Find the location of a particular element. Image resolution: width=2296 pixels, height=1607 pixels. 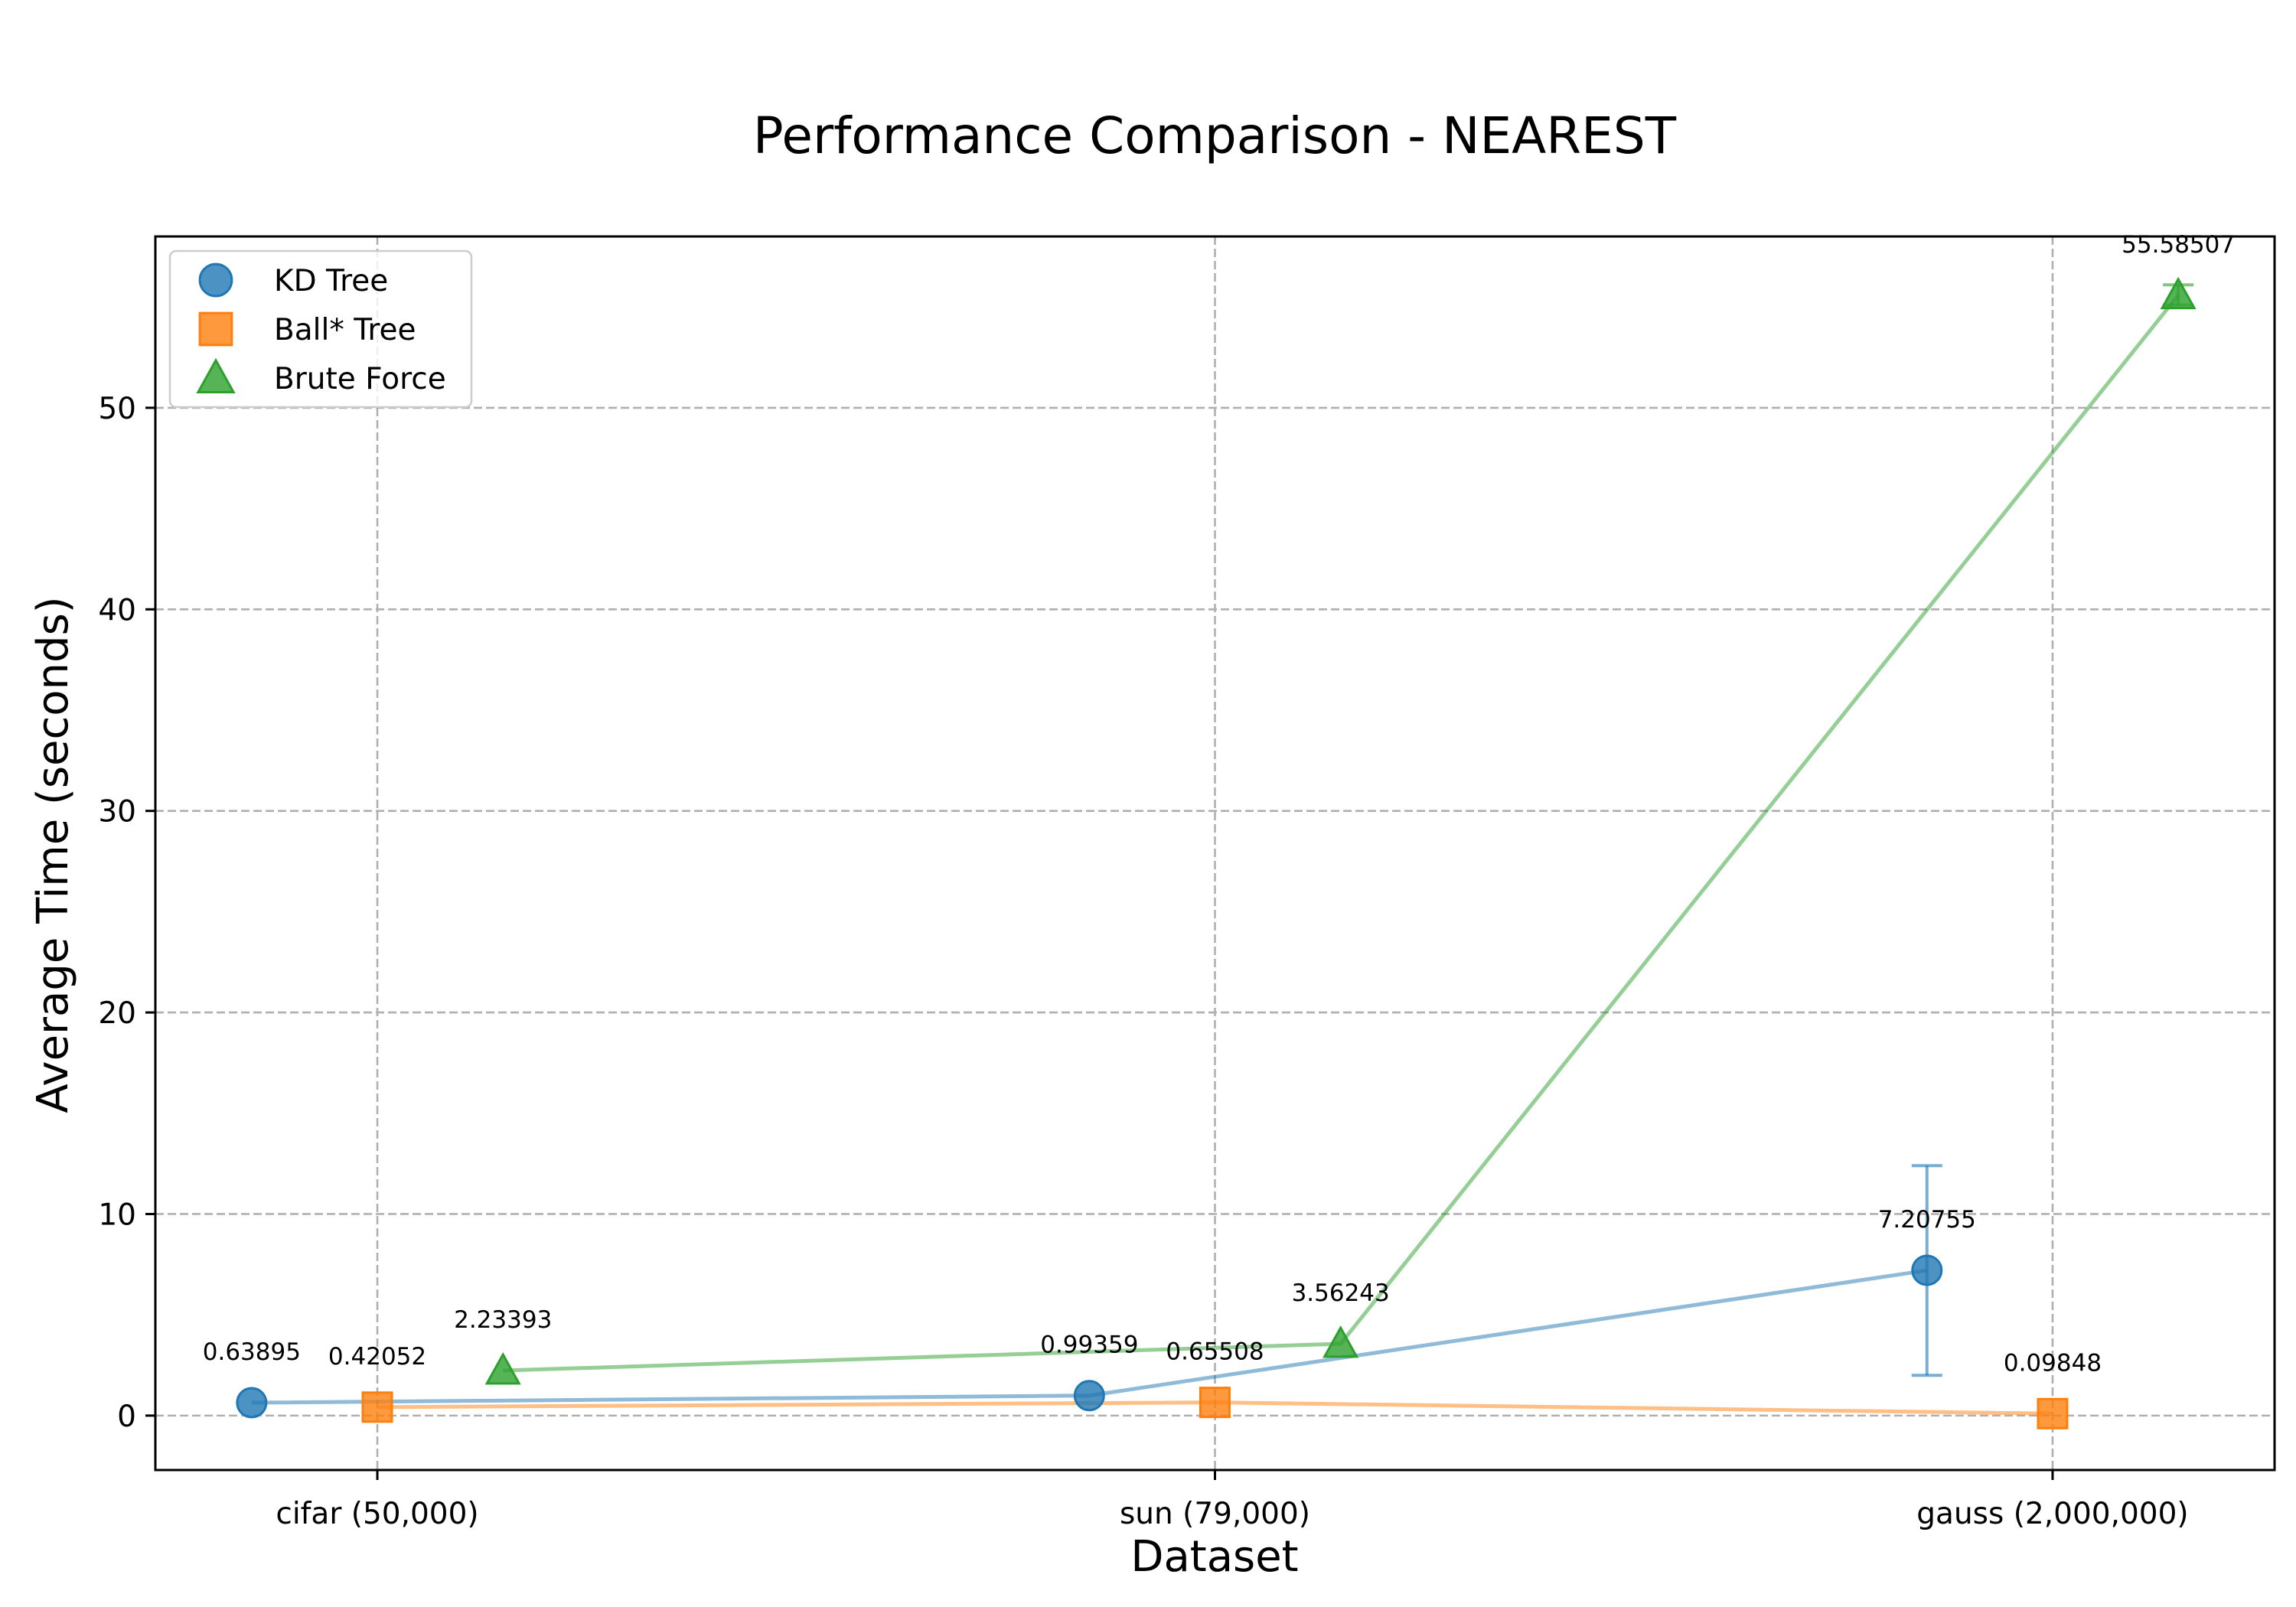

x-tick-label: gauss (2,000,000) is located at coordinates (2052, 1514).